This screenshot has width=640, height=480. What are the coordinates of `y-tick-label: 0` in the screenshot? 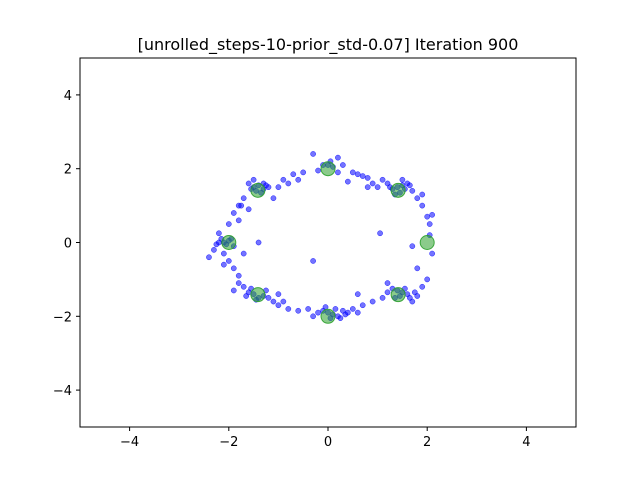 It's located at (68, 244).